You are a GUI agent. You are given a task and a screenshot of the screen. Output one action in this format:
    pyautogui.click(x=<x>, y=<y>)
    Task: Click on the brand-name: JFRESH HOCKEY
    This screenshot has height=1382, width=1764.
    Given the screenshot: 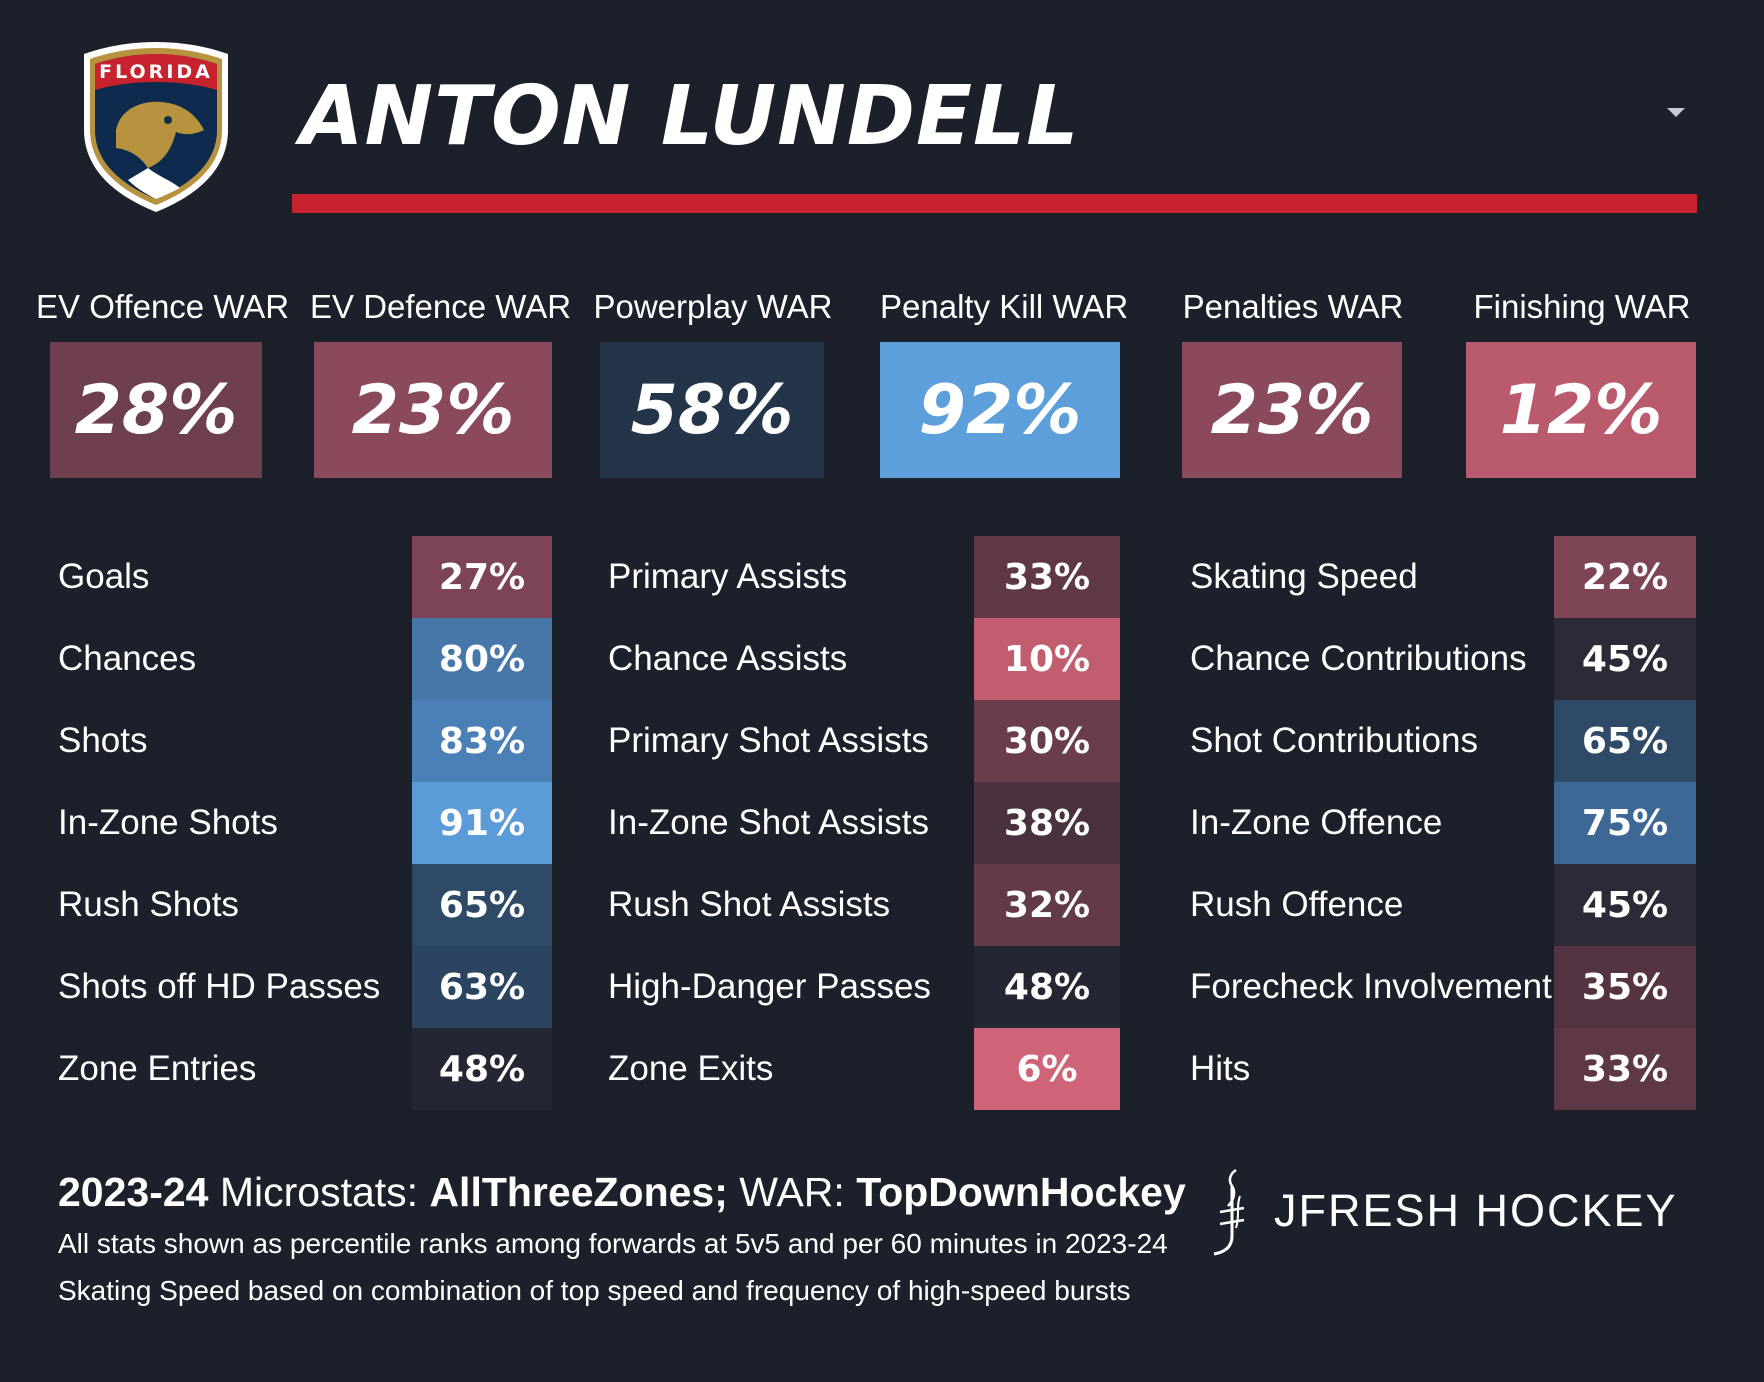 What is the action you would take?
    pyautogui.click(x=1476, y=1210)
    